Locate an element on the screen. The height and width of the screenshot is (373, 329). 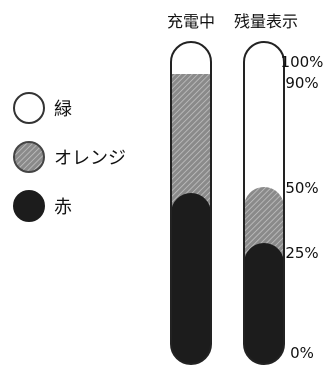
scale-label-90: 90% is located at coordinates (301, 83).